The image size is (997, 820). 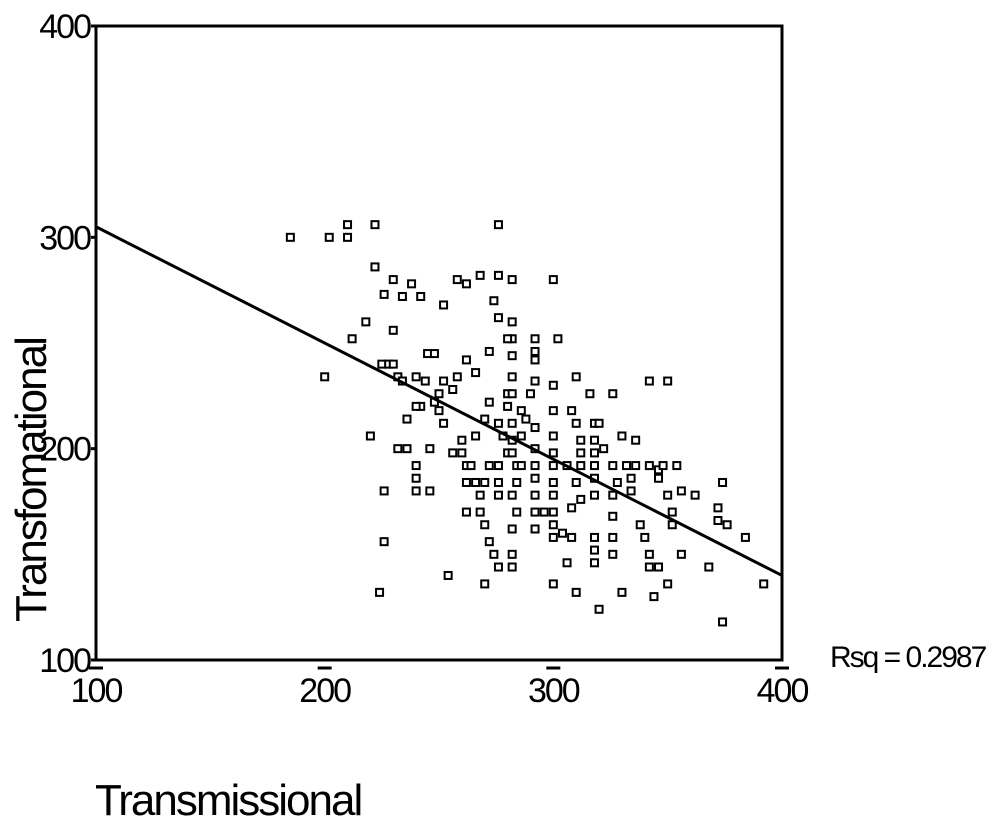 I want to click on x-tick-label: 400, so click(x=783, y=691).